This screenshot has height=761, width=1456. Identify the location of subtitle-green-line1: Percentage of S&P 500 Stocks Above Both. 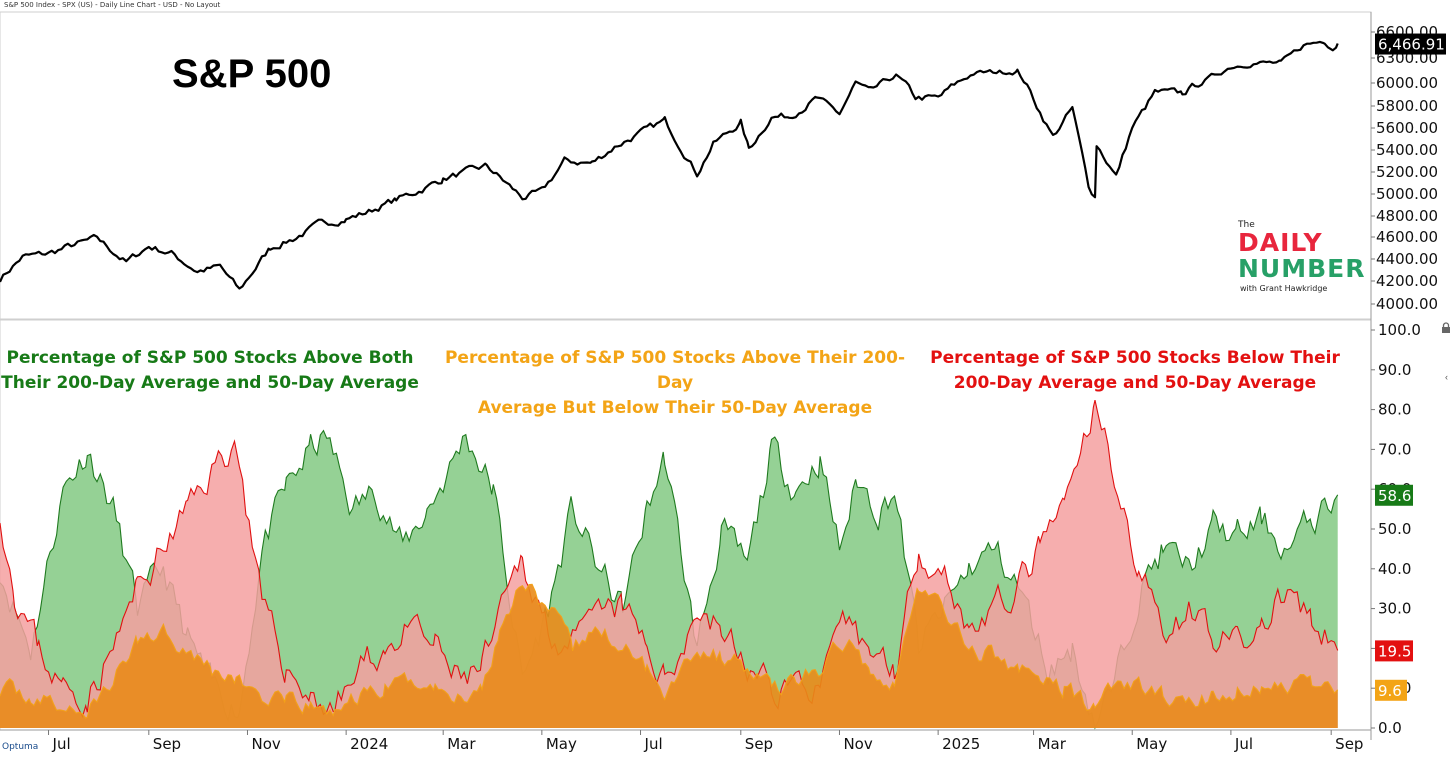
(210, 358).